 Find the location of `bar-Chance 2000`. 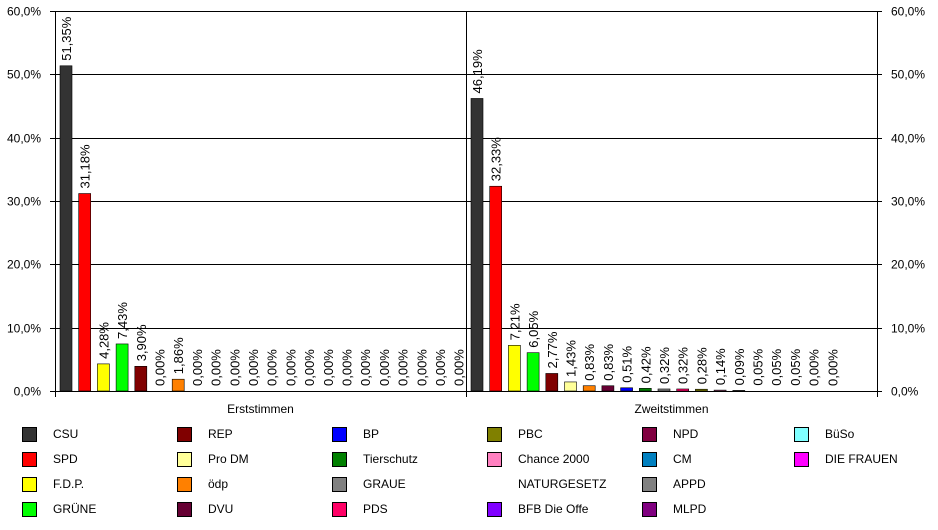

bar-Chance 2000 is located at coordinates (720, 390).